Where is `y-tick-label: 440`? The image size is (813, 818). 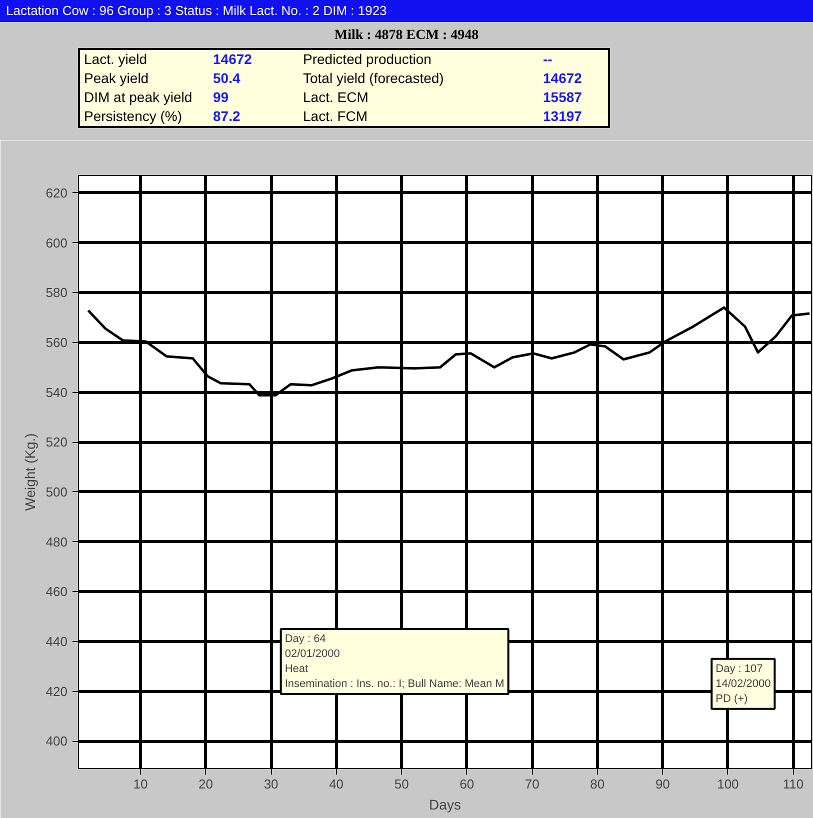 y-tick-label: 440 is located at coordinates (57, 641).